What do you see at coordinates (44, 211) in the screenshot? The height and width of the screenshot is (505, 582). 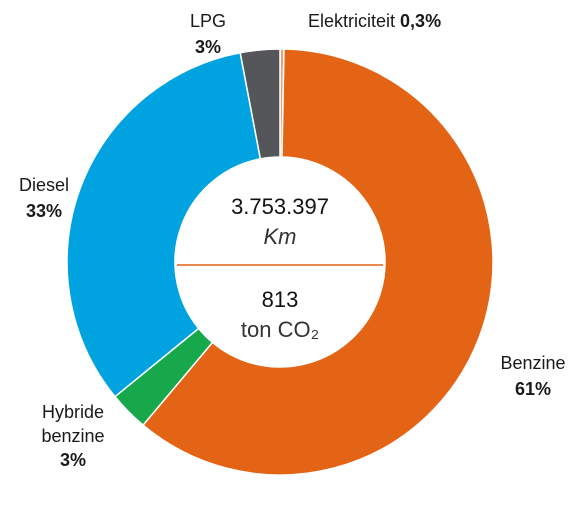 I see `value-label: 33%` at bounding box center [44, 211].